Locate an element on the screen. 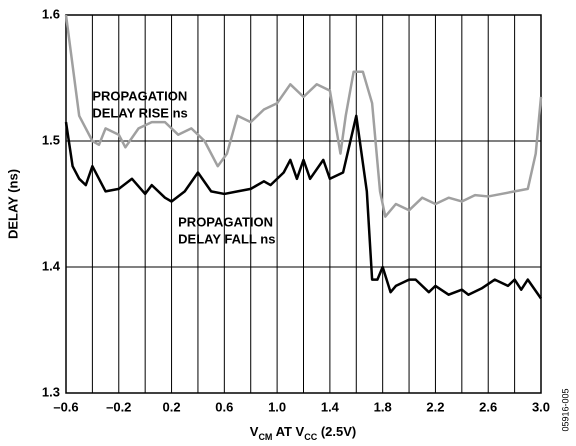 The image size is (576, 446). figure-id: 05916-005 is located at coordinates (565, 409).